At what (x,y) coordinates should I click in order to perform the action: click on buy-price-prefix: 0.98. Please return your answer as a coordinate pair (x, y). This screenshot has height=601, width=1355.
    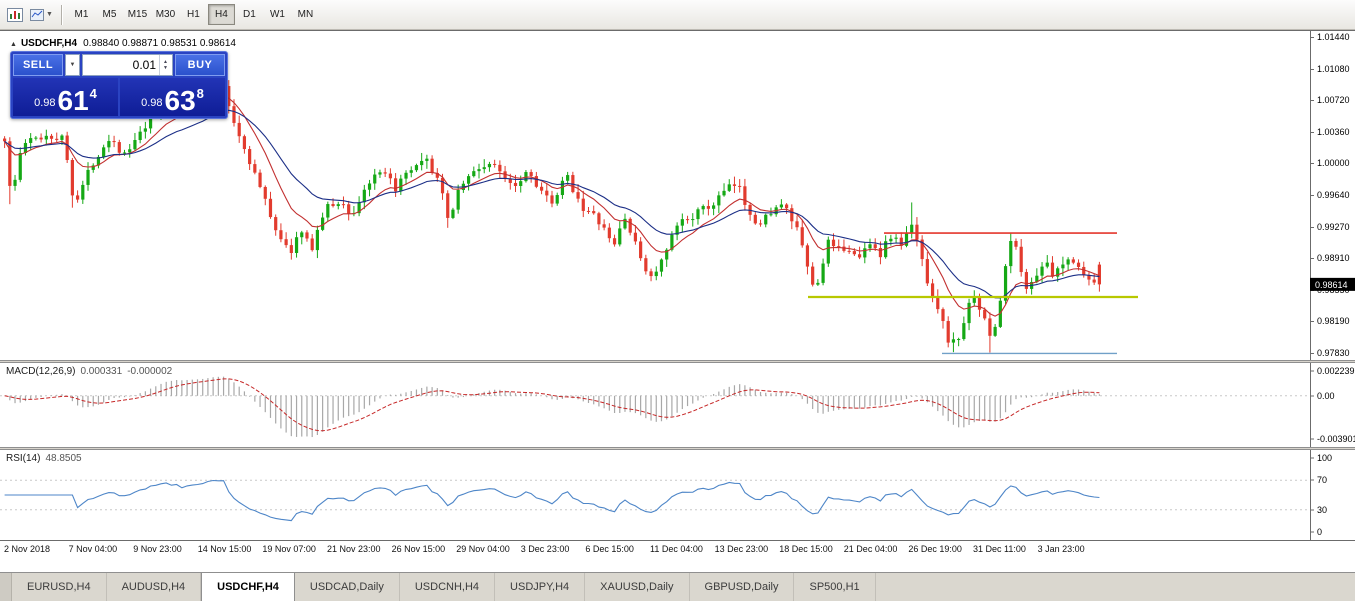
    Looking at the image, I should click on (152, 103).